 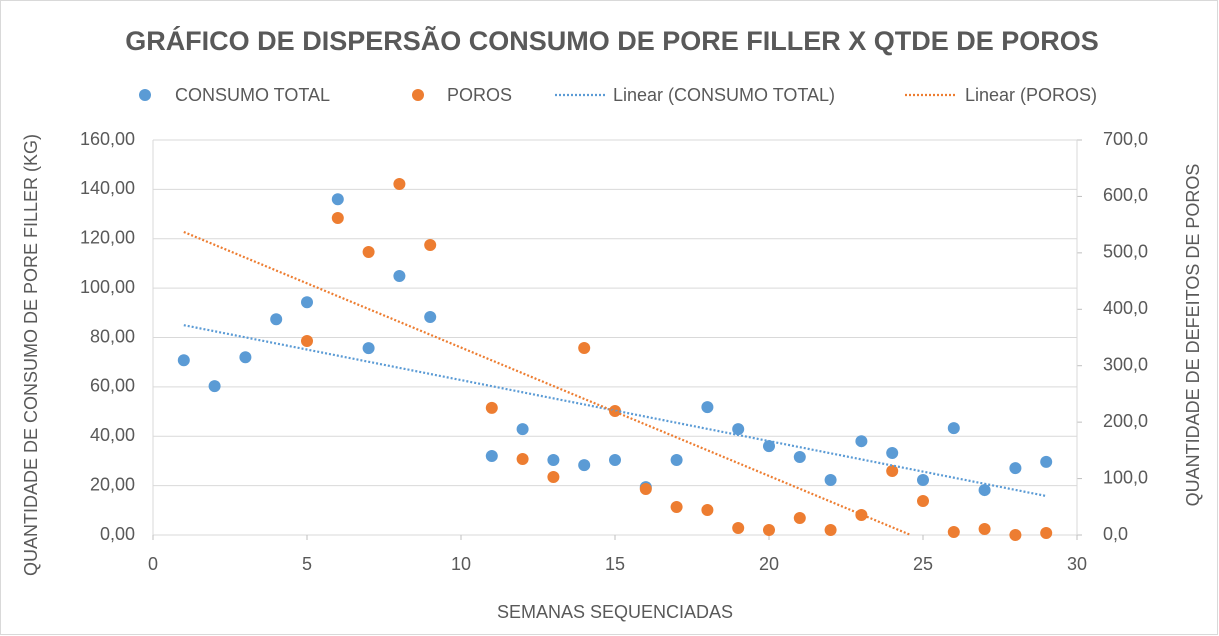 I want to click on legend-label: Linear (CONSUMO TOTAL), so click(x=724, y=95).